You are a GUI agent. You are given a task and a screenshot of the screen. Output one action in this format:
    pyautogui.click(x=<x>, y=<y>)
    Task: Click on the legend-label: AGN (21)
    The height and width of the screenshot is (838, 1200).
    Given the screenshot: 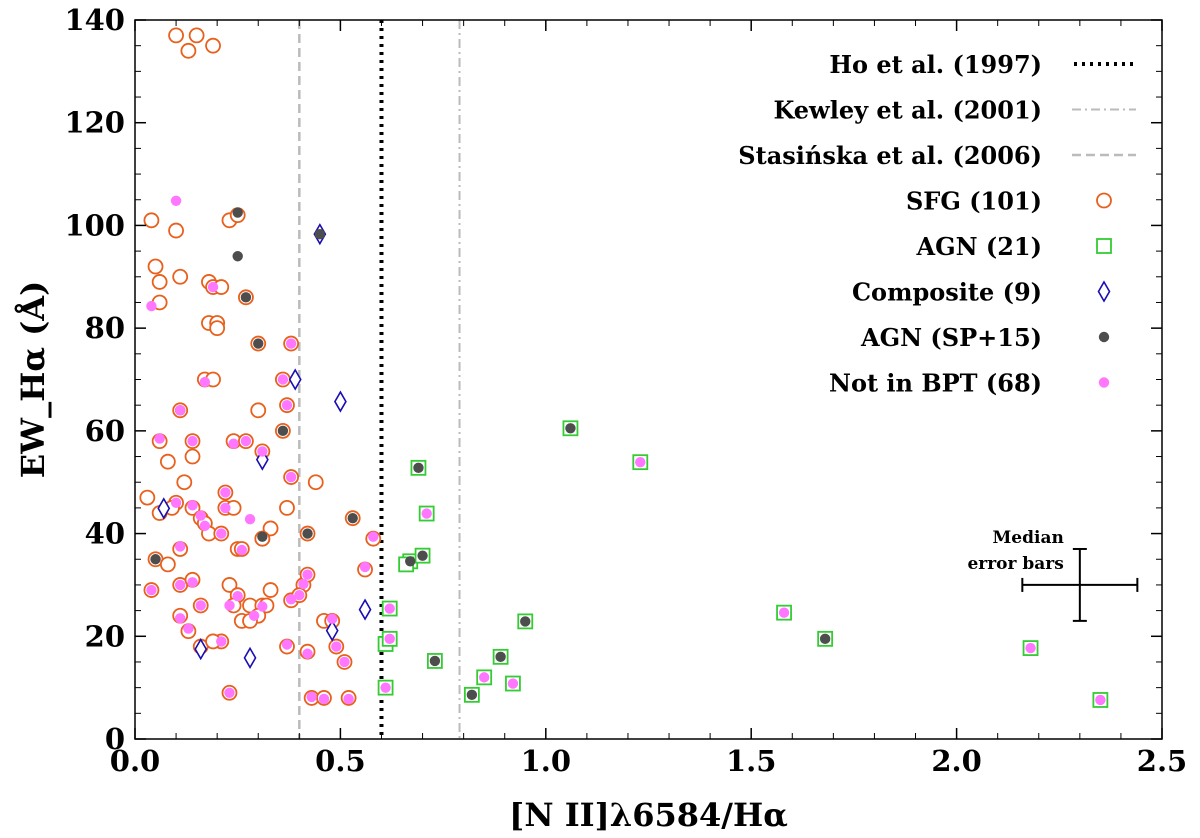 What is the action you would take?
    pyautogui.click(x=978, y=246)
    